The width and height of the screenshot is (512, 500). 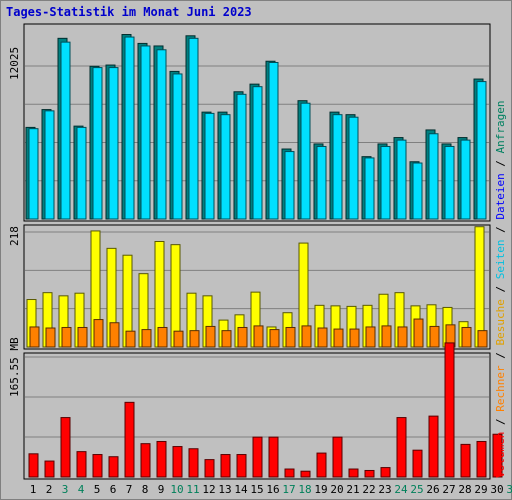 I want to click on day-label-21: 21, so click(x=352, y=489).